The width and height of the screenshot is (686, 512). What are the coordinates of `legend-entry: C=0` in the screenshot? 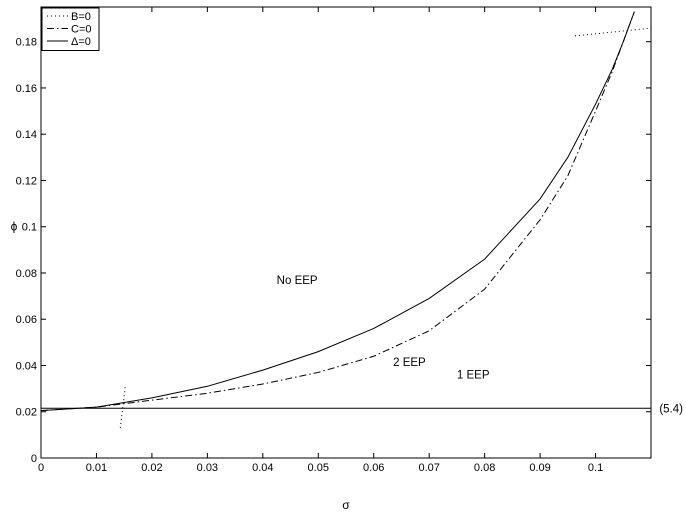 It's located at (81, 30).